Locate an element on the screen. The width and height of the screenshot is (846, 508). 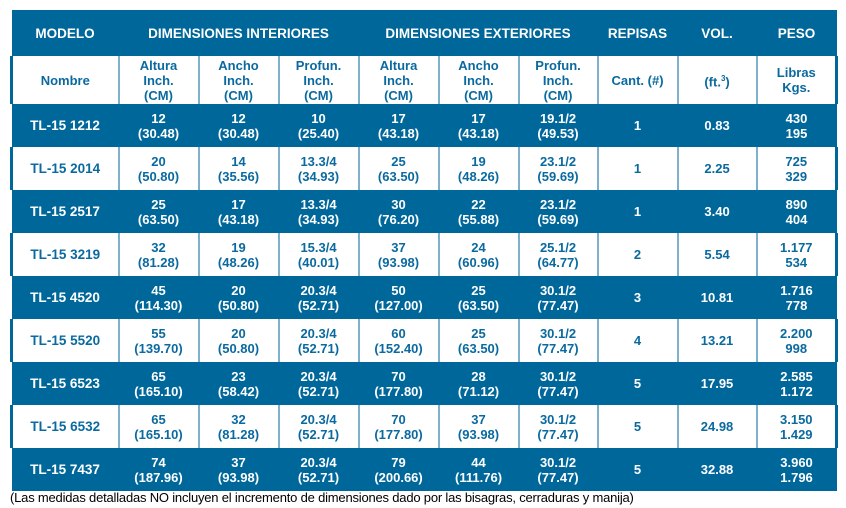
cell-int-w-line: (43.18) is located at coordinates (238, 219).